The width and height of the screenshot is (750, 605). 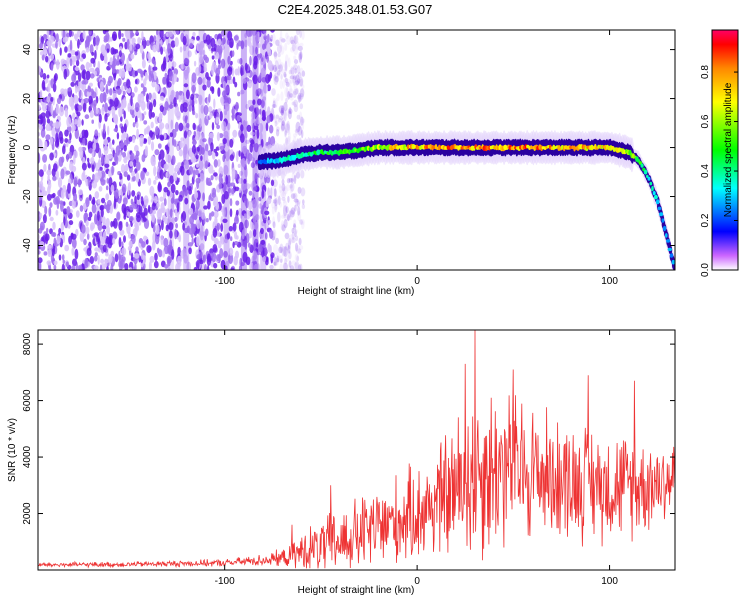 I want to click on ridge-core, so click(x=651, y=183).